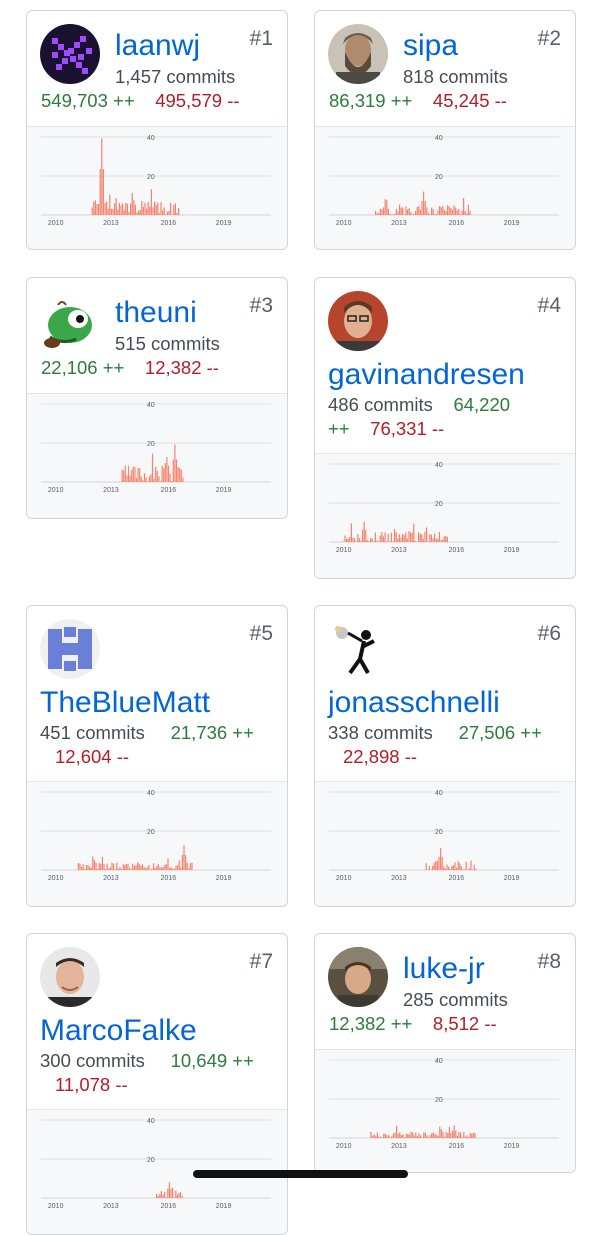 This screenshot has width=600, height=1235. What do you see at coordinates (118, 1030) in the screenshot?
I see `username-link: MarcoFalke` at bounding box center [118, 1030].